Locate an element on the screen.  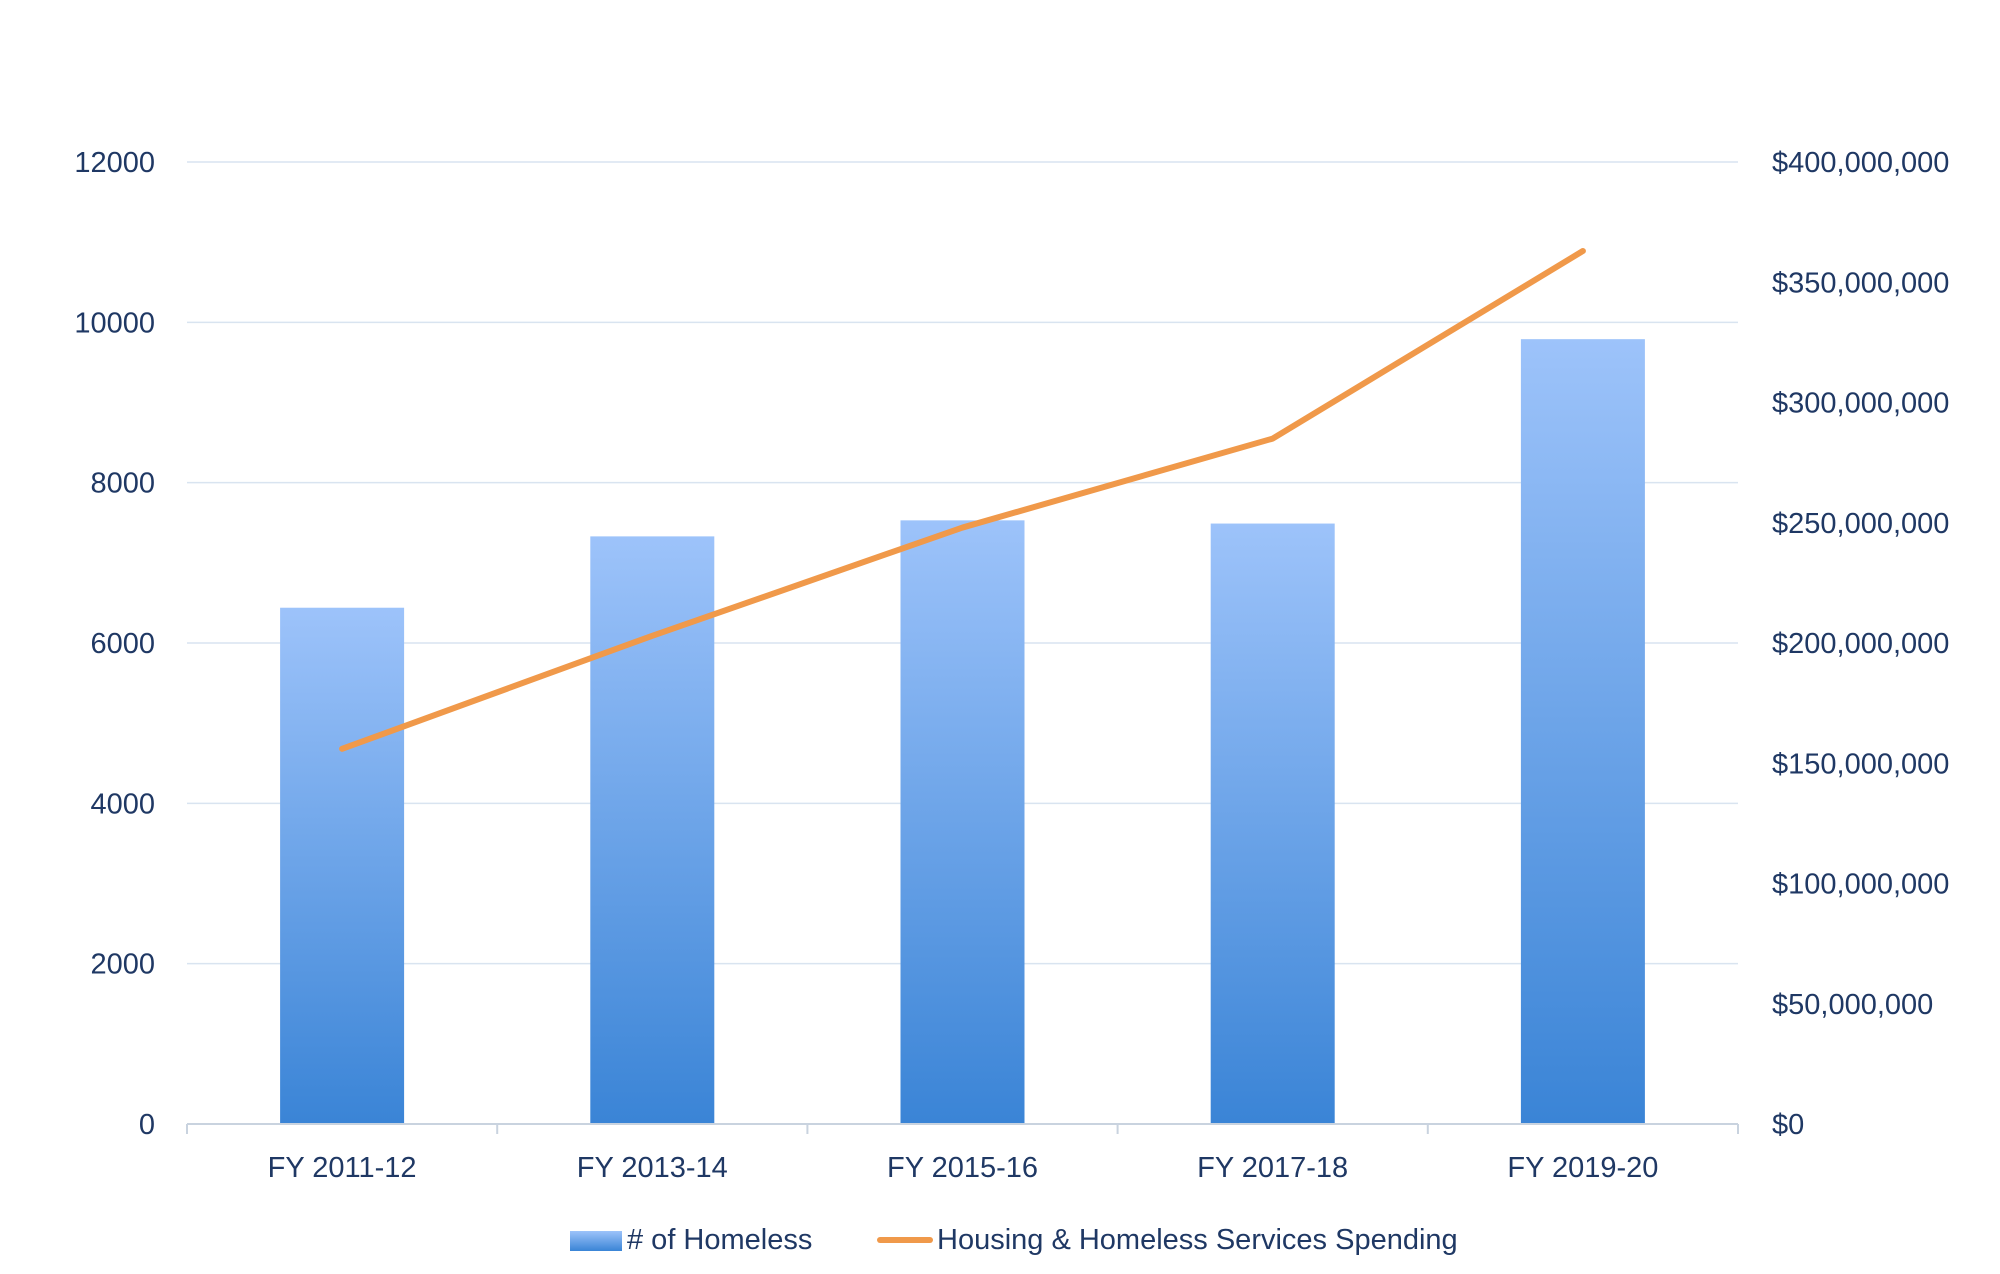
y2-tick-label: $0 is located at coordinates (1788, 1125).